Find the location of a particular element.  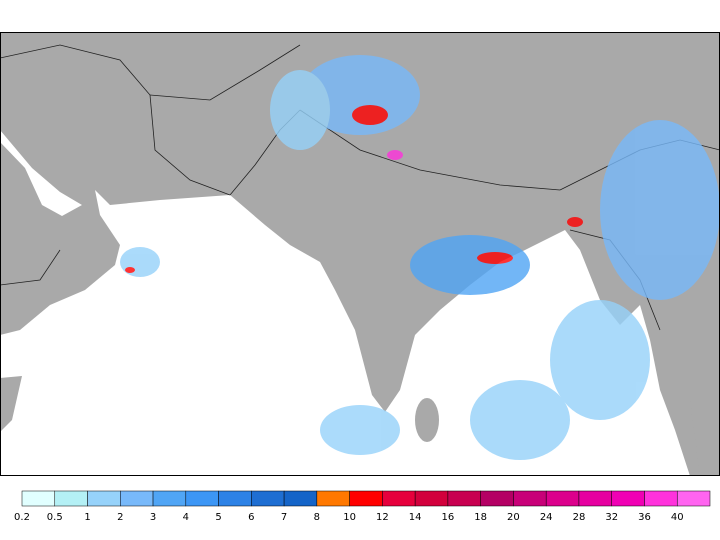

somalia is located at coordinates (11, 404).